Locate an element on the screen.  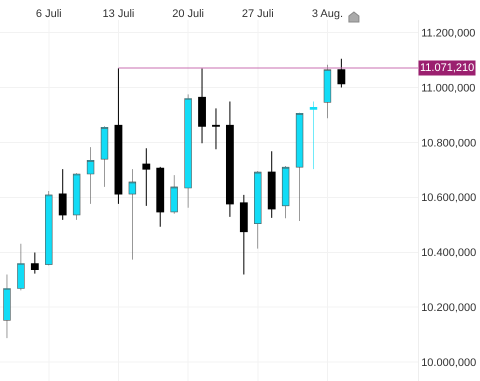
x-tick-label: 13 Juli is located at coordinates (118, 14).